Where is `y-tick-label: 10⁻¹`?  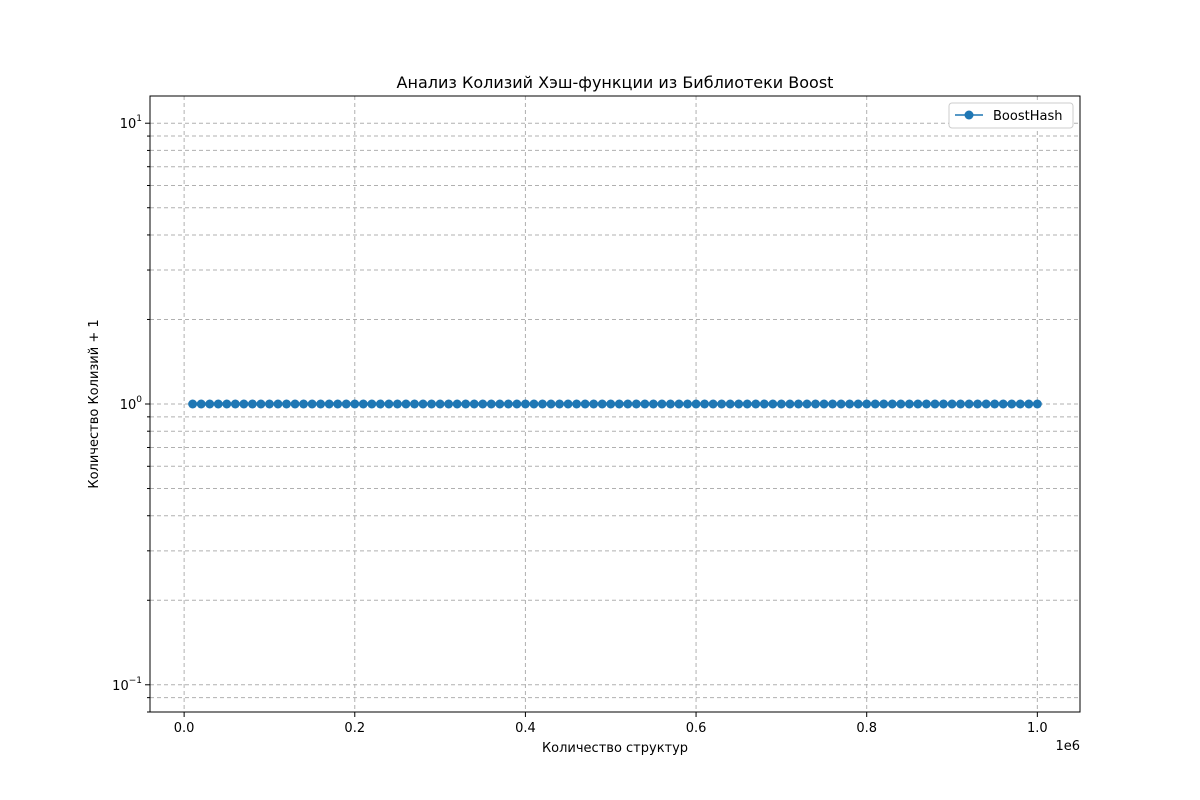
y-tick-label: 10⁻¹ is located at coordinates (127, 685).